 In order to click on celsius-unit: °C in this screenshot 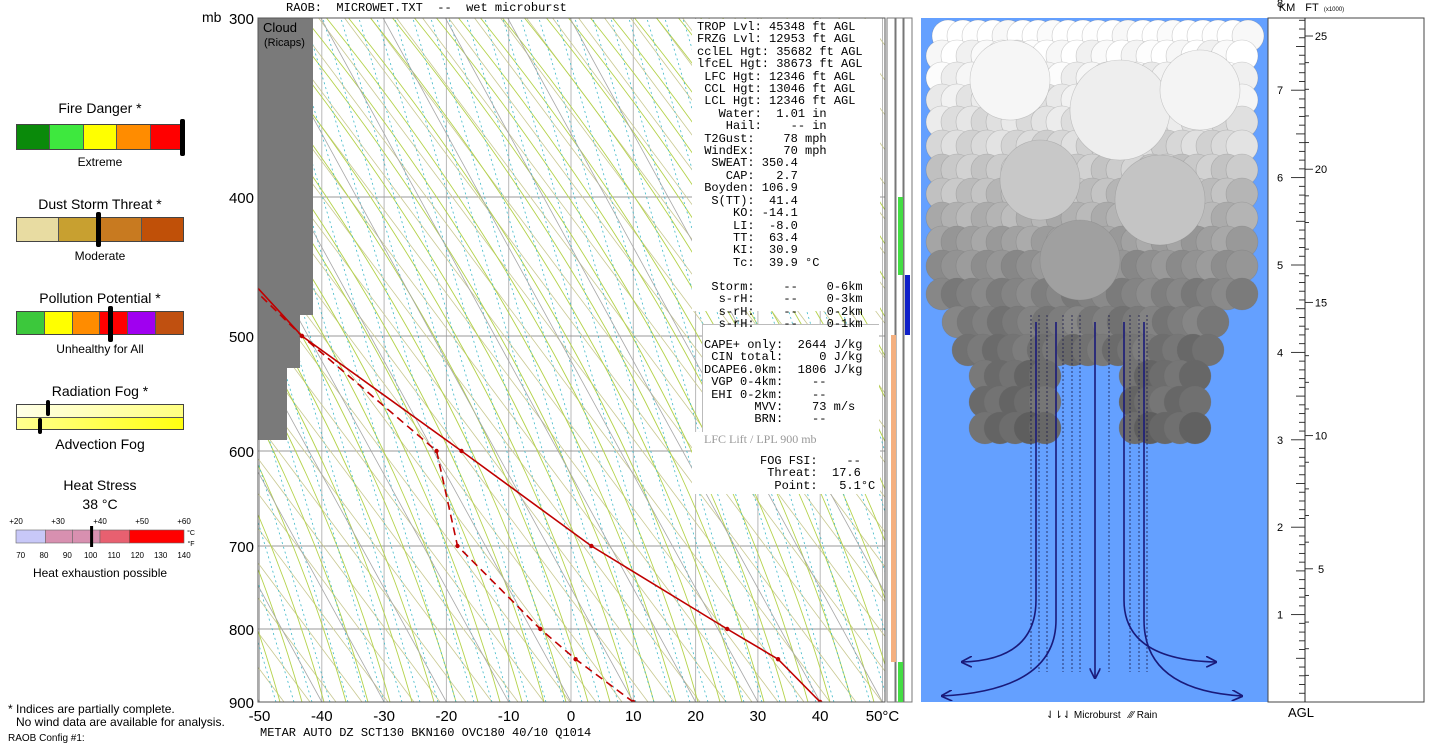, I will do `click(191, 533)`.